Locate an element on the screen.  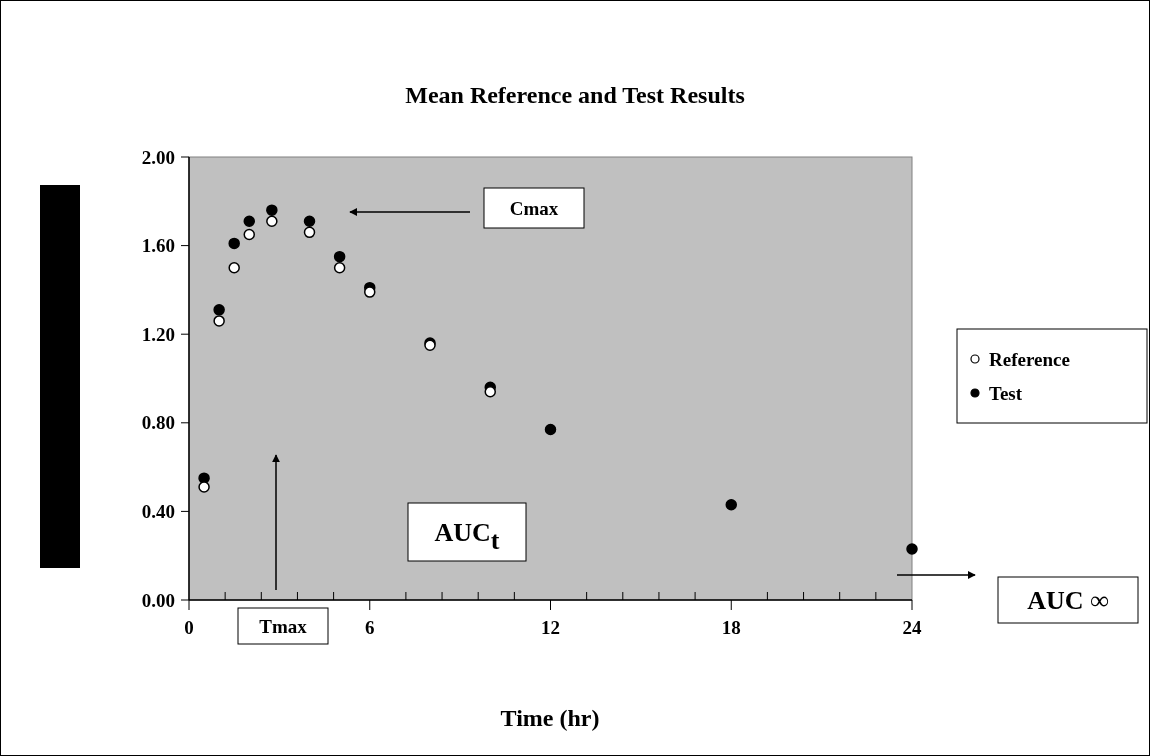
text: AUC ∞ is located at coordinates (1068, 601).